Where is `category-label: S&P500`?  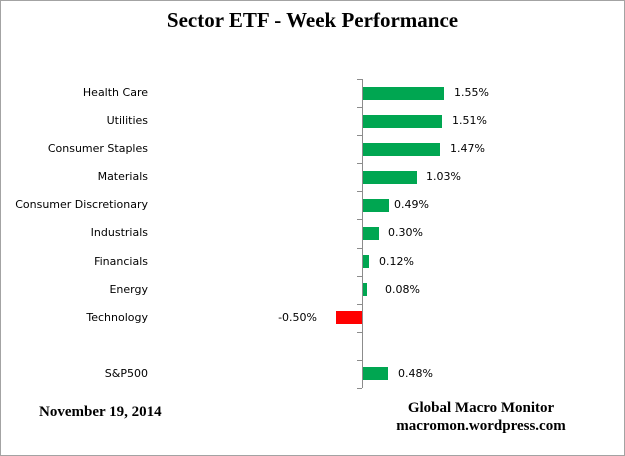
category-label: S&P500 is located at coordinates (126, 373).